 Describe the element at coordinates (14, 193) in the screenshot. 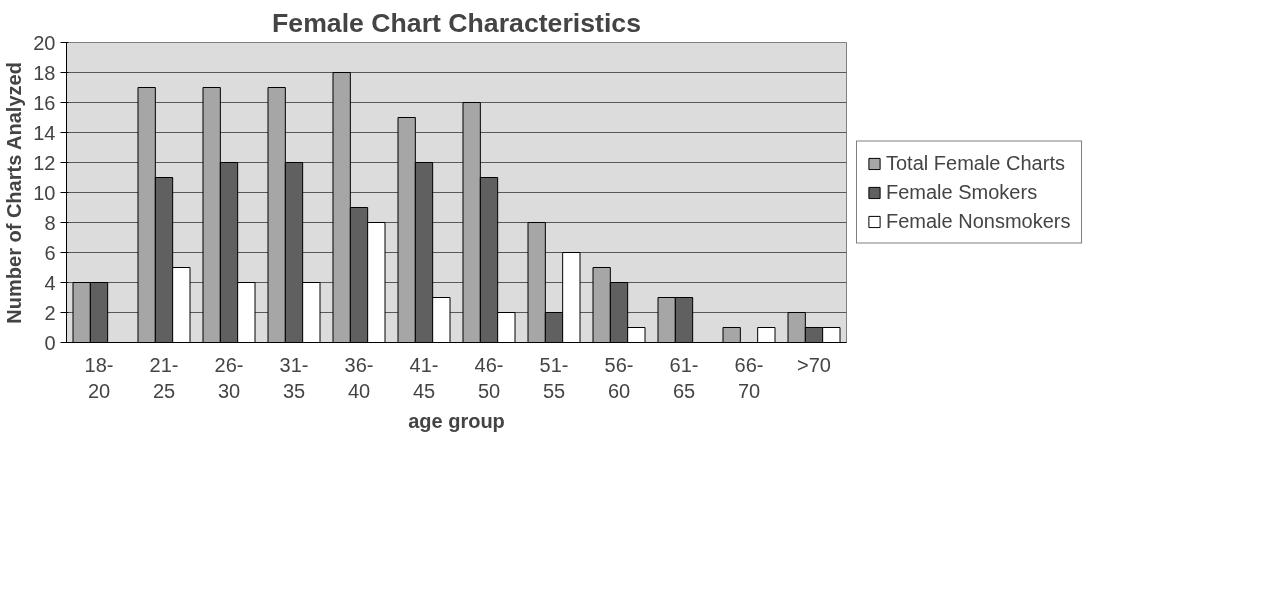

I see `y-axis-title: Number of Charts Analyzed` at that location.